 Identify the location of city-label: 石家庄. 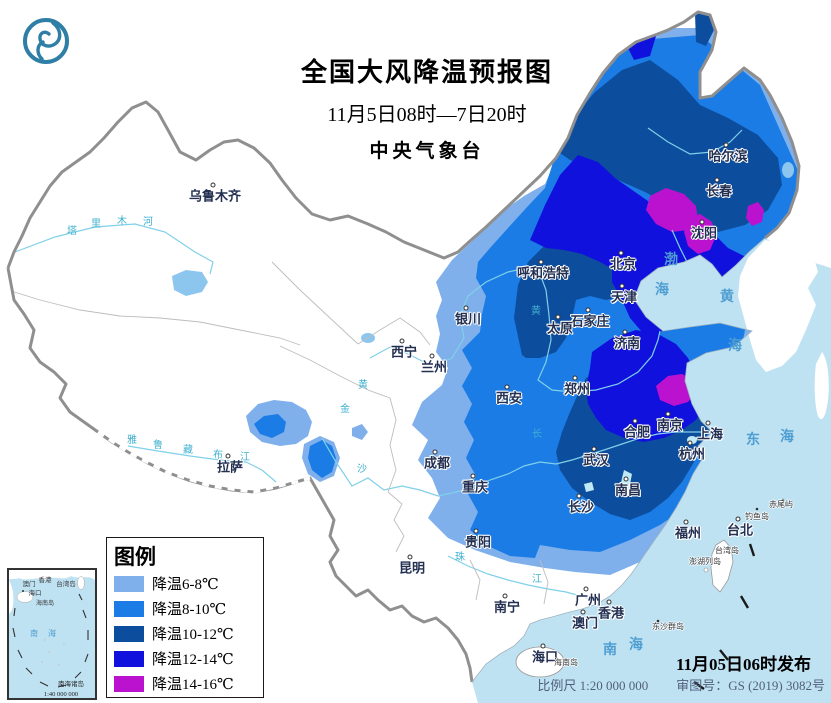
(590, 321).